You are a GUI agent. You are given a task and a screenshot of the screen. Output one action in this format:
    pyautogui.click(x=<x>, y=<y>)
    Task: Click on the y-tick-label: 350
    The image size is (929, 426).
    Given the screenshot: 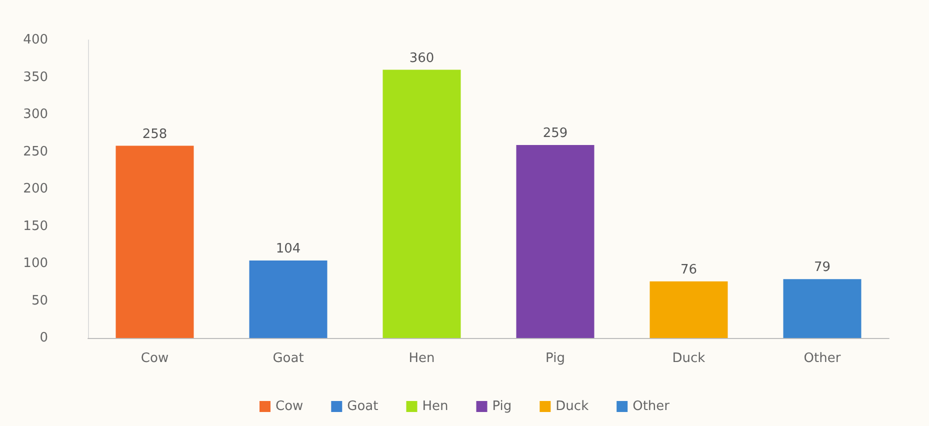 What is the action you would take?
    pyautogui.click(x=35, y=77)
    